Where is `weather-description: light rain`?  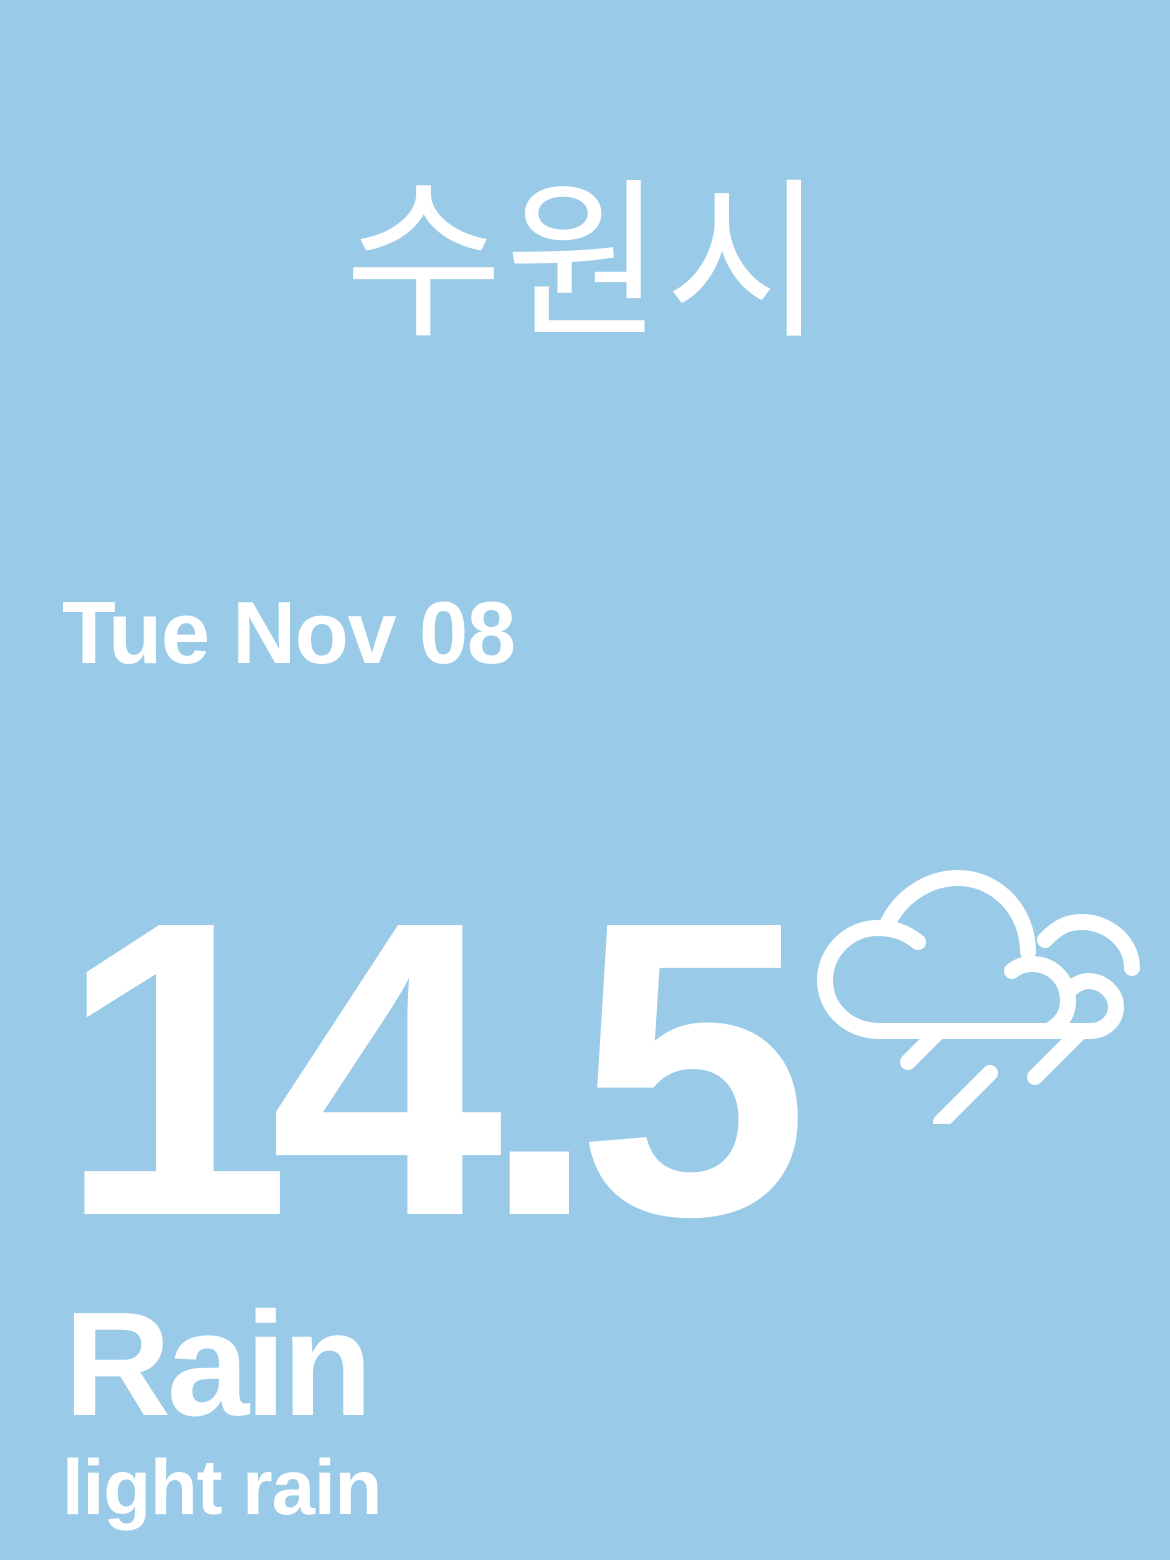
weather-description: light rain is located at coordinates (222, 1487).